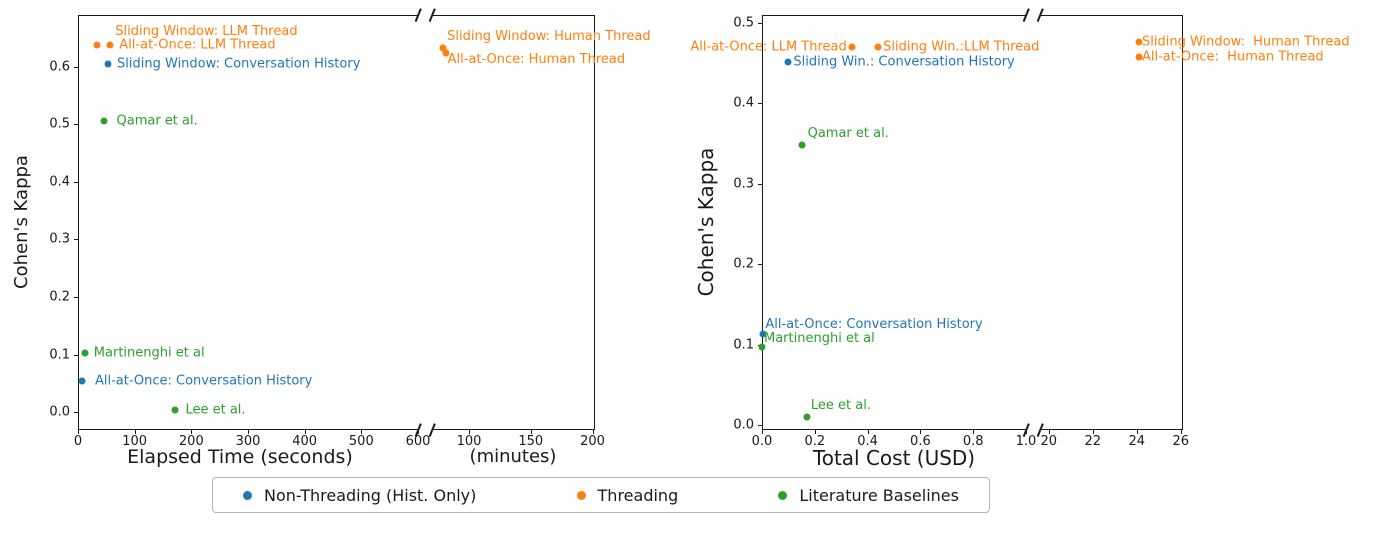  I want to click on x-tick-label: 150, so click(531, 441).